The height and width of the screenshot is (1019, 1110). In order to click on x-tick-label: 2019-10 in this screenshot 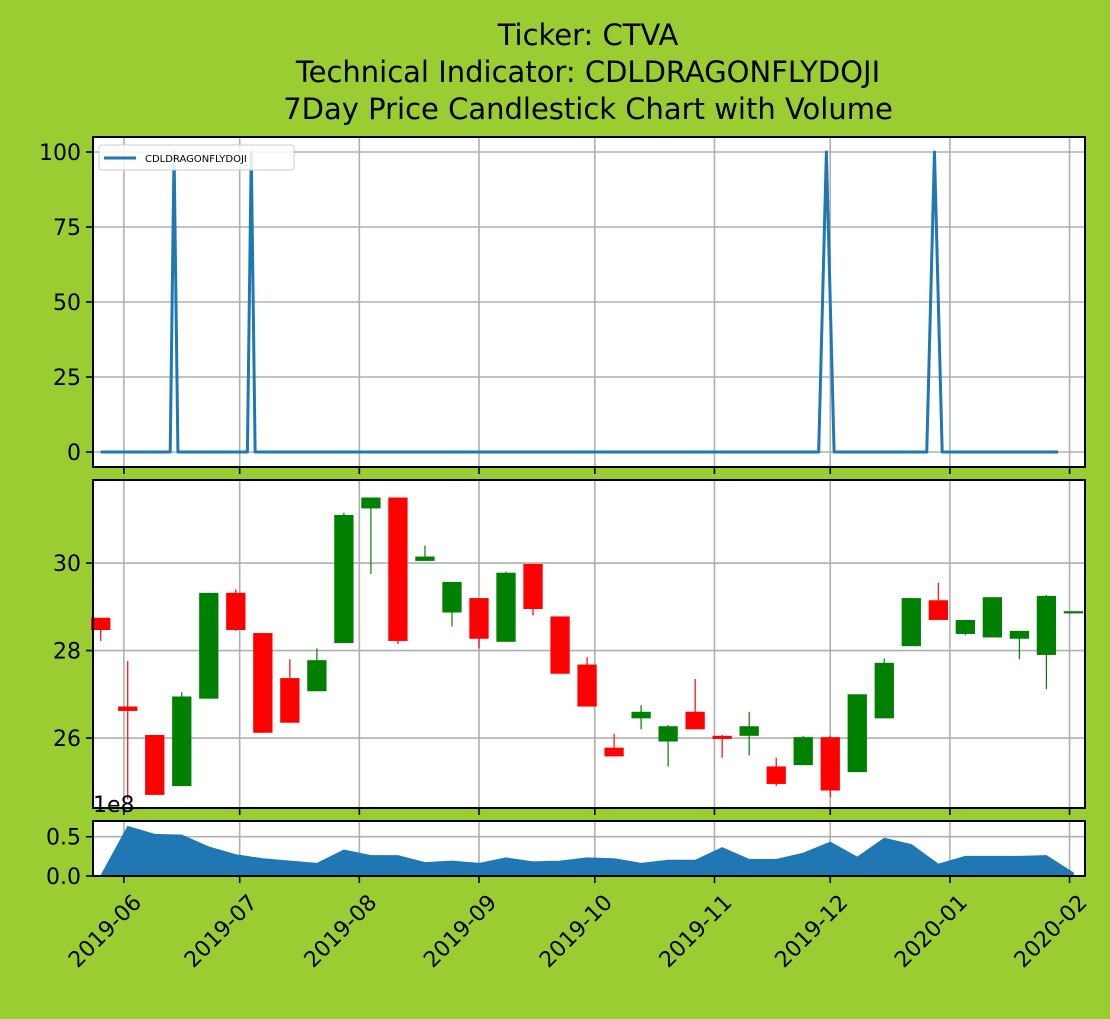, I will do `click(576, 931)`.